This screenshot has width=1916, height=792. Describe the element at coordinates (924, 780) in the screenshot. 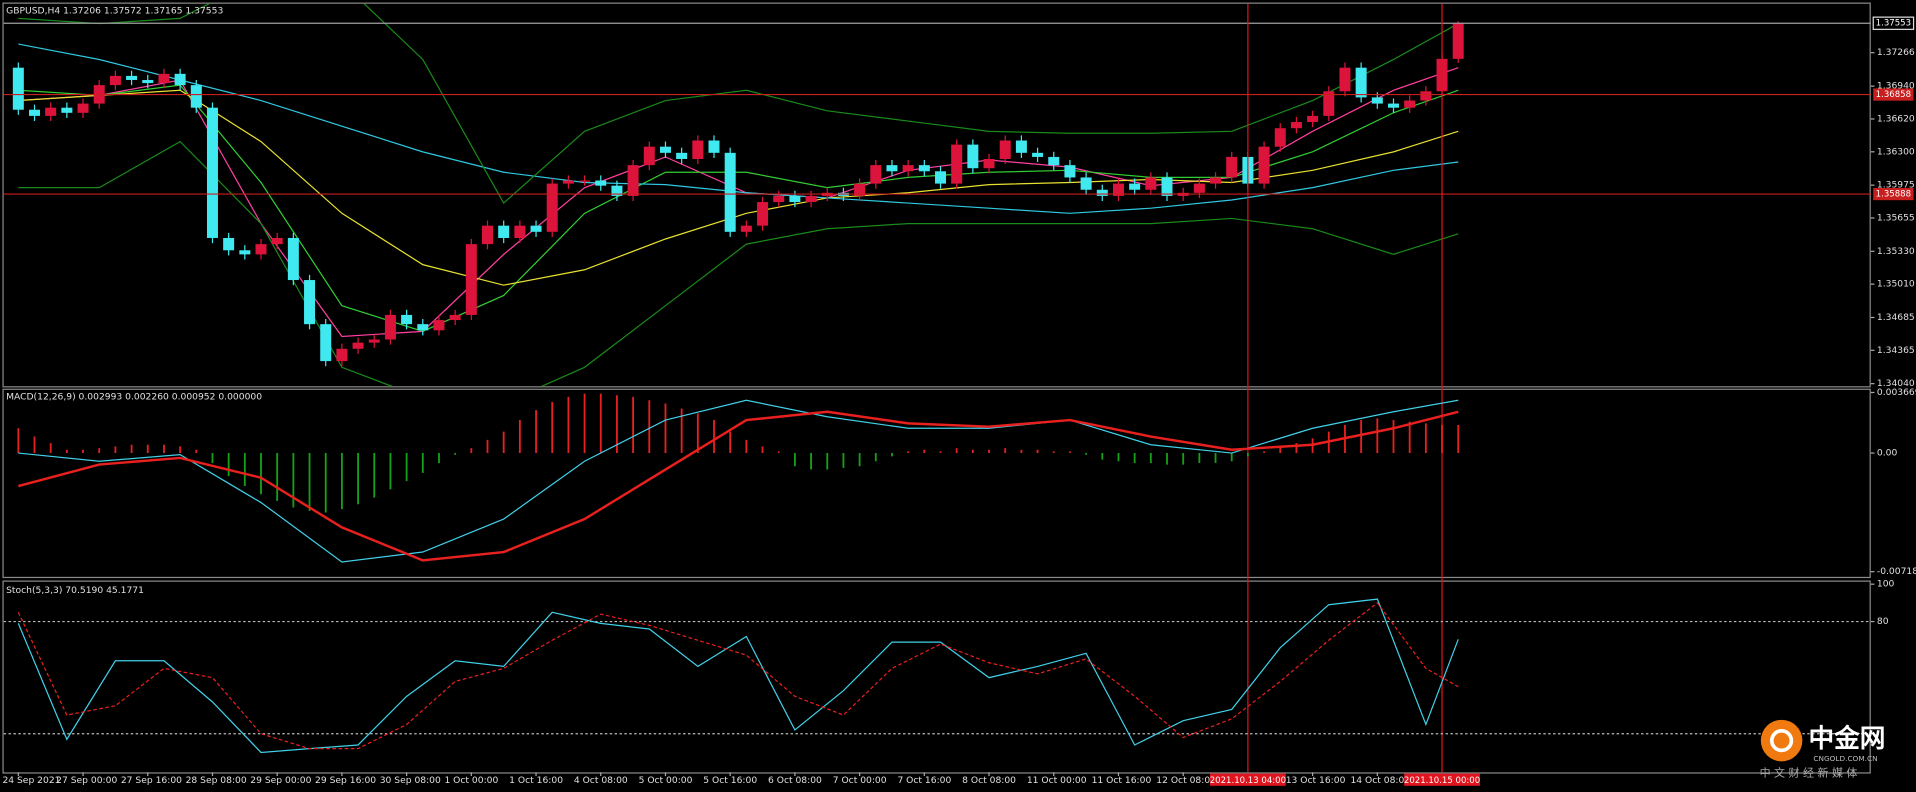

I see `x-tick-label: 7 Oct 16:00` at that location.